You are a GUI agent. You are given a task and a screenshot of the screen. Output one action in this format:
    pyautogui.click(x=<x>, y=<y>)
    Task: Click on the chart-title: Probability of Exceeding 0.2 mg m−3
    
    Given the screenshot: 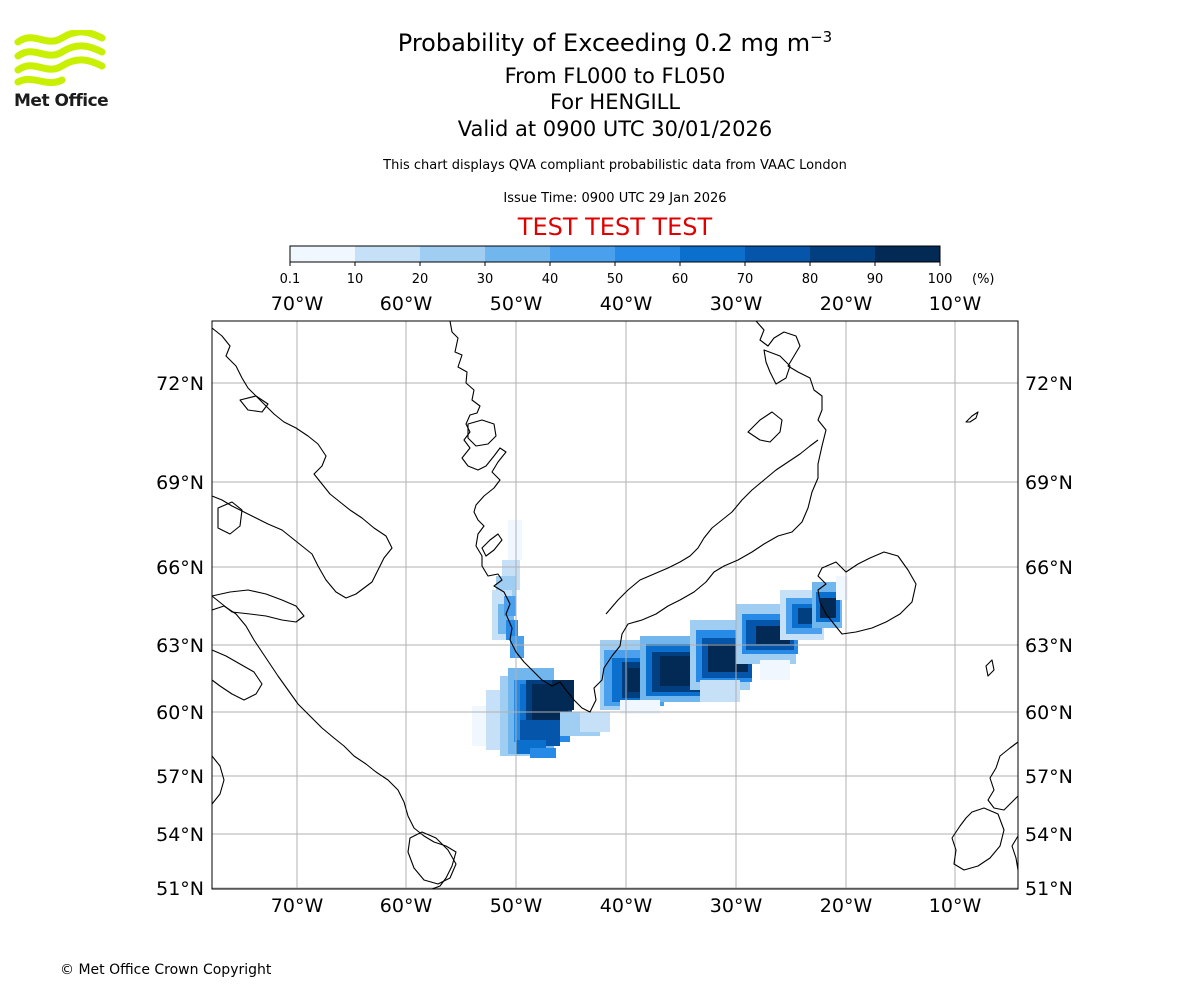 What is the action you would take?
    pyautogui.click(x=600, y=42)
    